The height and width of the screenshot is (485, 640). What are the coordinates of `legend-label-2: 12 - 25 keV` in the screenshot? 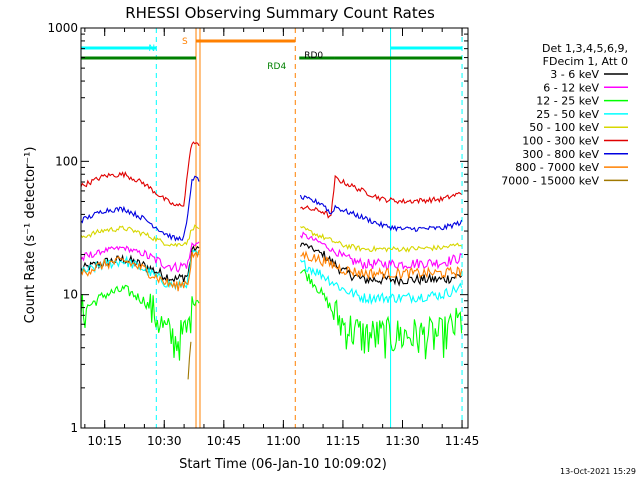 It's located at (567, 101).